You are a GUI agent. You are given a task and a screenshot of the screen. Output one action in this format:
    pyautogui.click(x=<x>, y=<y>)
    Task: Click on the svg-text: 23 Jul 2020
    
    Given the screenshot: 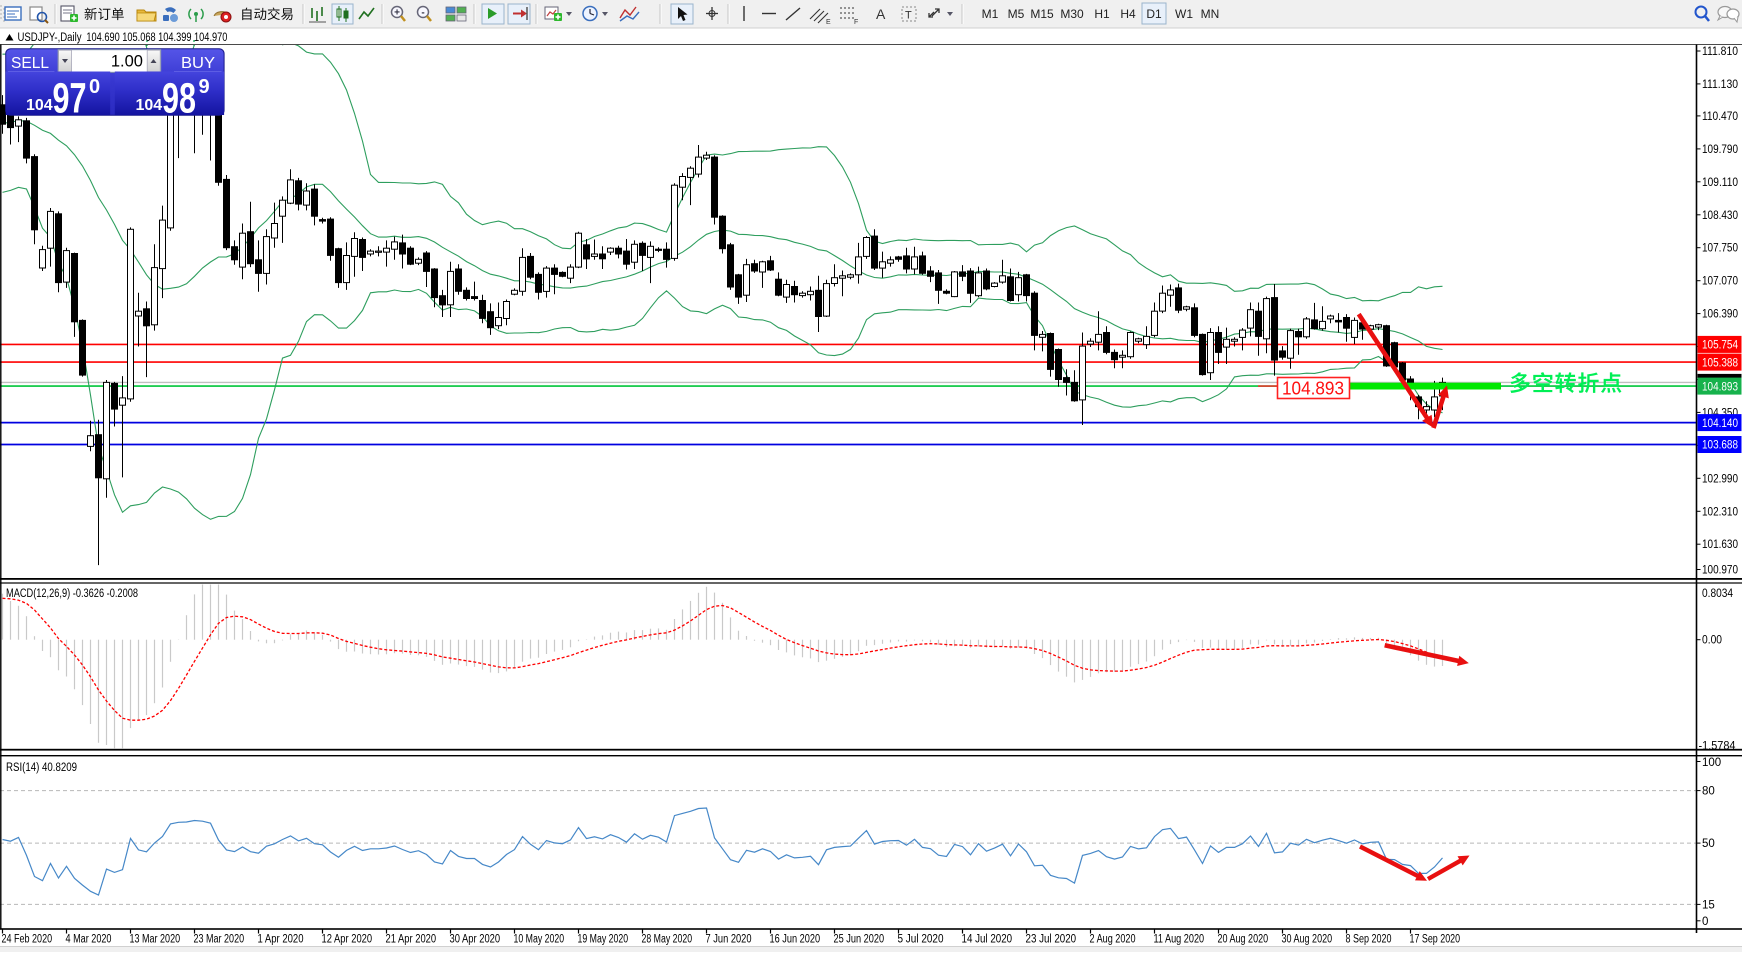 What is the action you would take?
    pyautogui.click(x=1051, y=940)
    